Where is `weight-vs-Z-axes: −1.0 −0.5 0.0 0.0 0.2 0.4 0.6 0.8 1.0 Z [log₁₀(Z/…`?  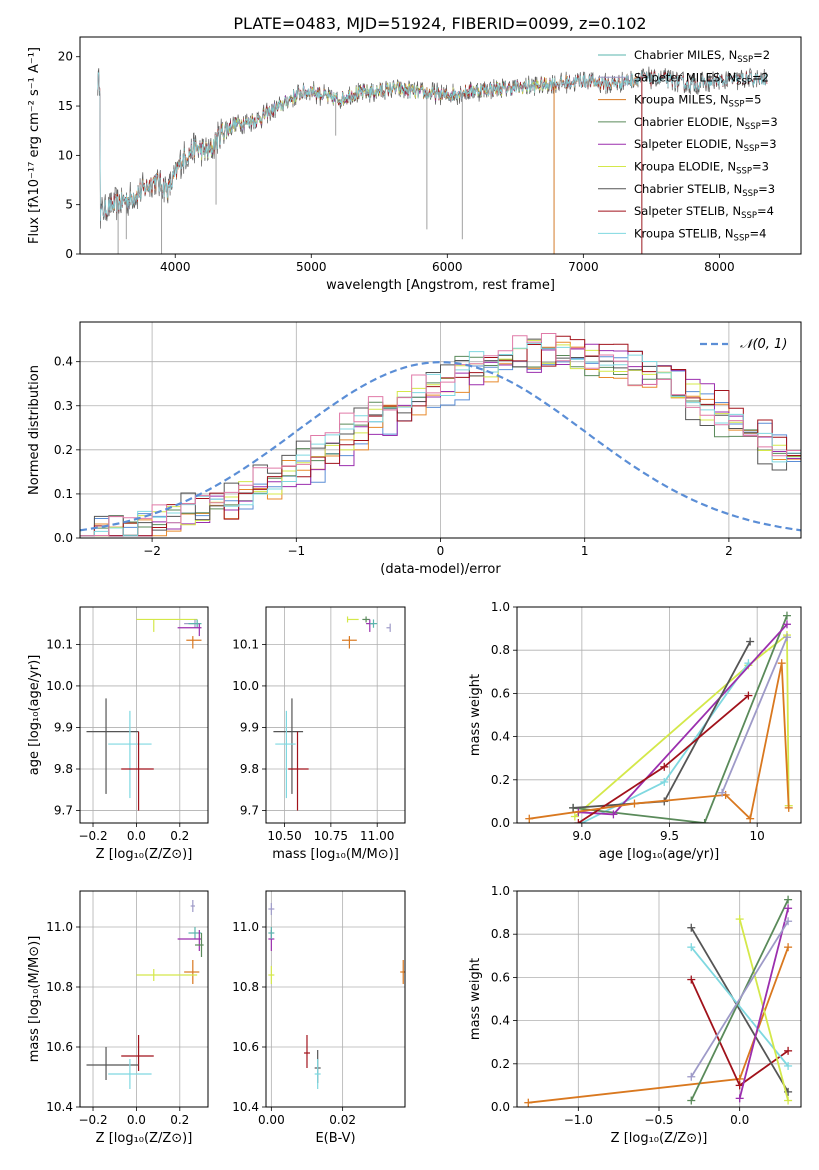
weight-vs-Z-axes: −1.0 −0.5 0.0 0.0 0.2 0.4 0.6 0.8 1.0 Z [log₁₀(Z/… is located at coordinates (635, 1015).